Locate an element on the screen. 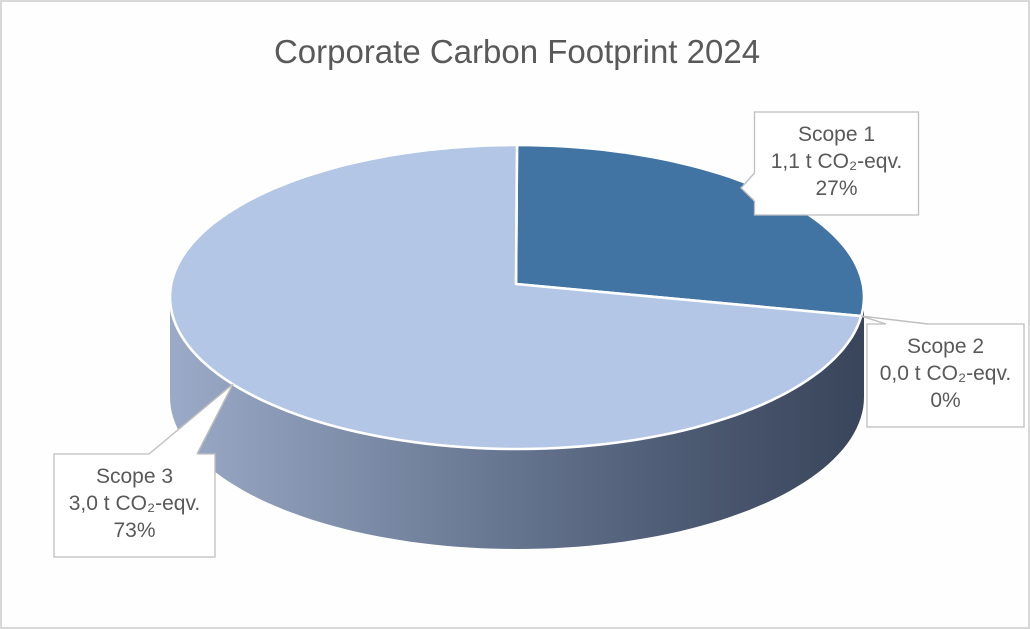  callout-value: 3,0 t CO₂-eqv. is located at coordinates (134, 503).